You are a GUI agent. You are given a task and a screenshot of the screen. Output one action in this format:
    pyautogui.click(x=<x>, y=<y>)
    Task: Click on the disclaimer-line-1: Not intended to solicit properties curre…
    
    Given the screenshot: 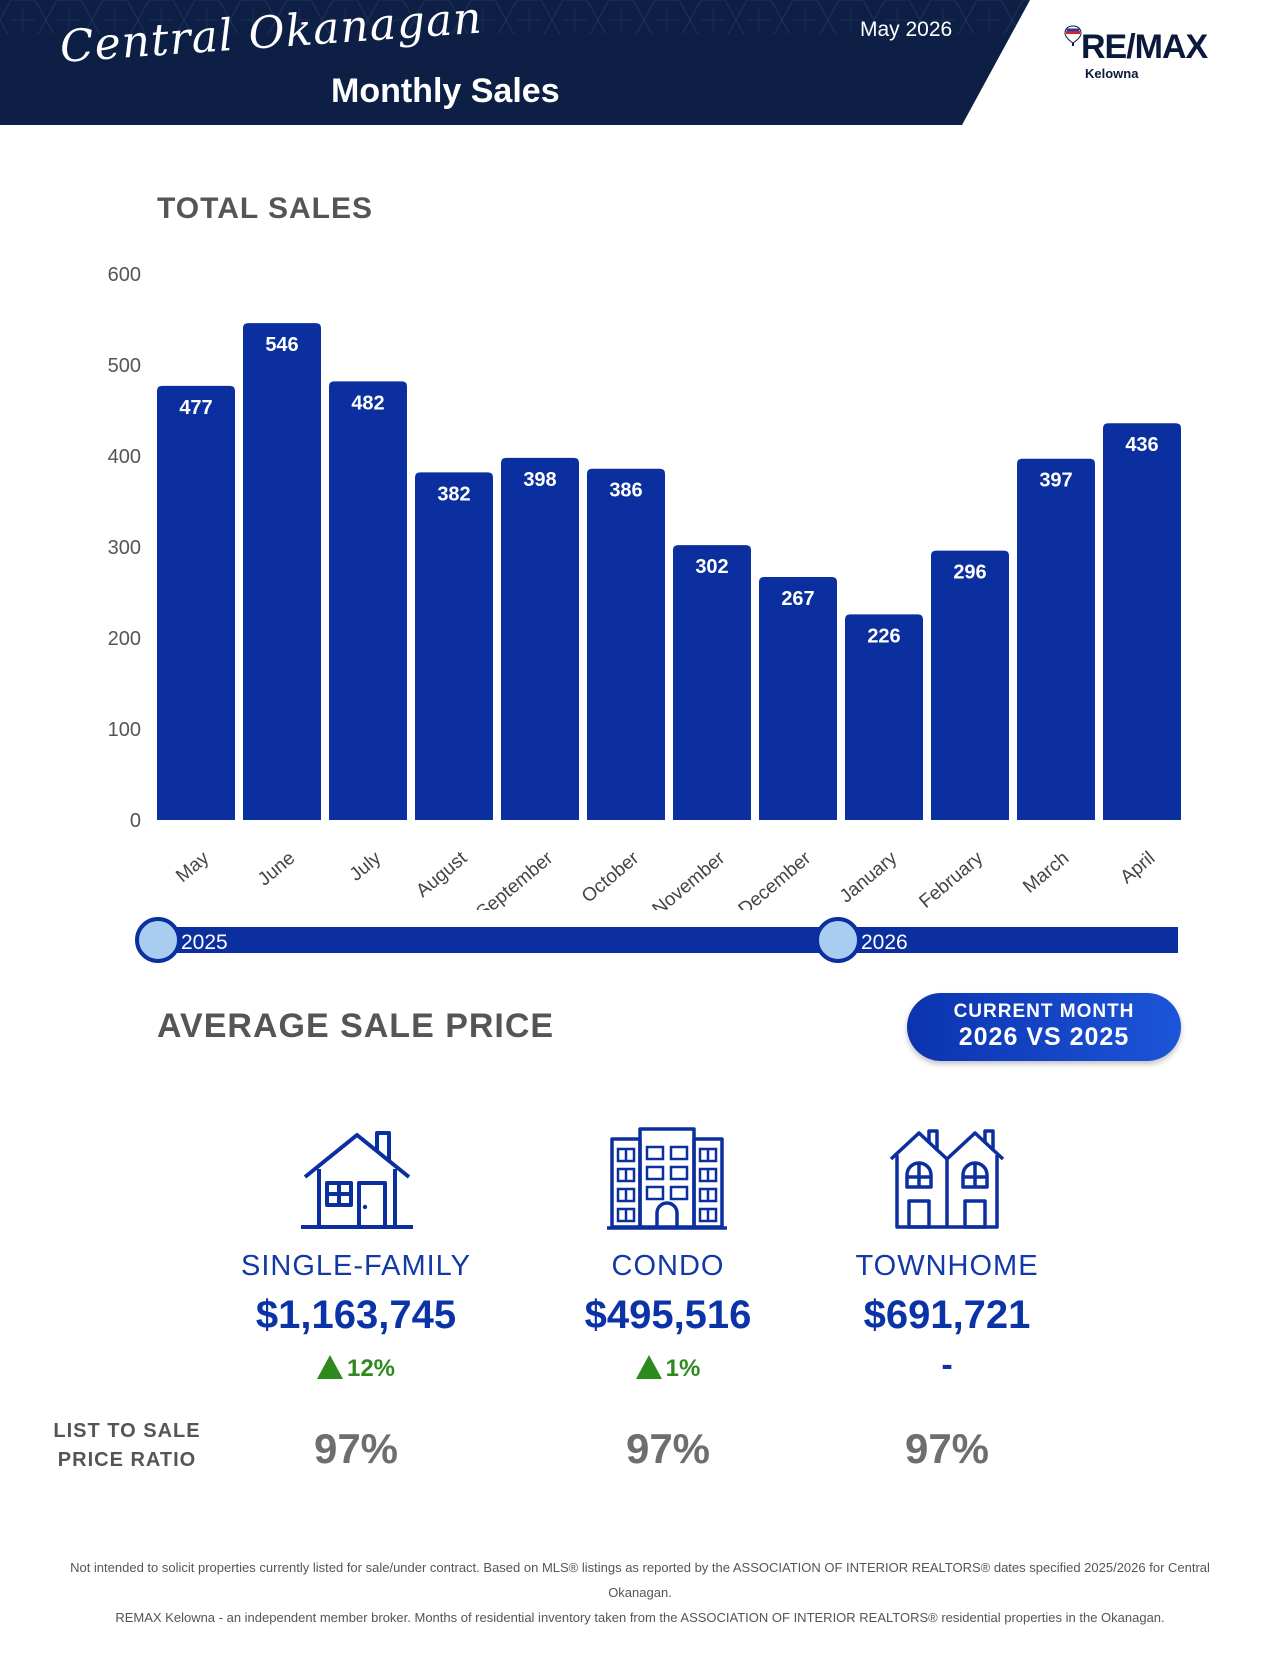 What is the action you would take?
    pyautogui.click(x=640, y=1580)
    